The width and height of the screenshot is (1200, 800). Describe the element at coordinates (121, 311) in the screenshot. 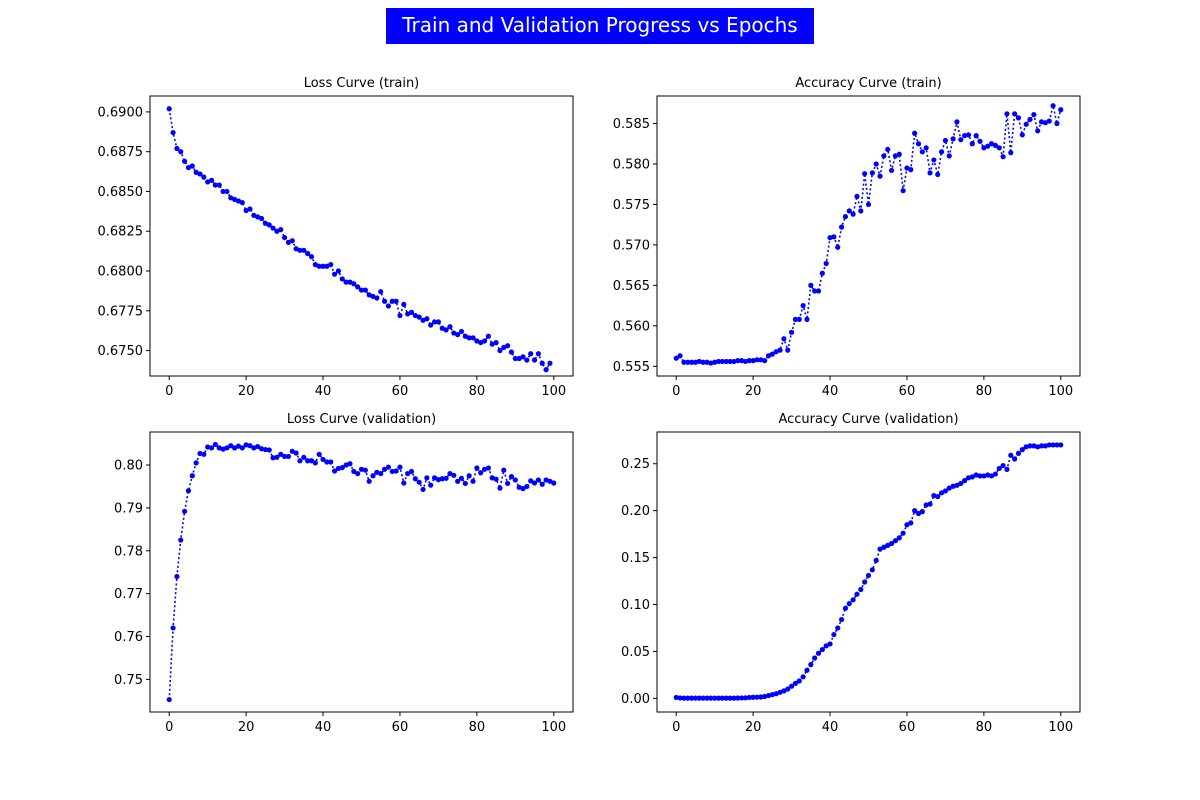

I see `y-tick-label: 0.6775` at that location.